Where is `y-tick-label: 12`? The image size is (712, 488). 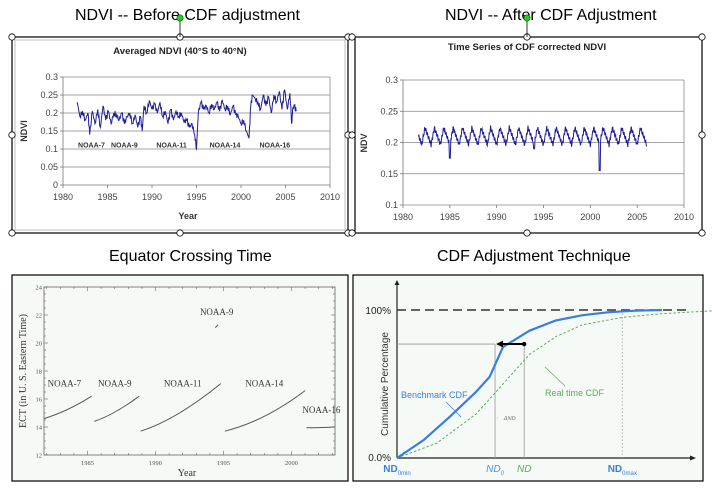 y-tick-label: 12 is located at coordinates (39, 456).